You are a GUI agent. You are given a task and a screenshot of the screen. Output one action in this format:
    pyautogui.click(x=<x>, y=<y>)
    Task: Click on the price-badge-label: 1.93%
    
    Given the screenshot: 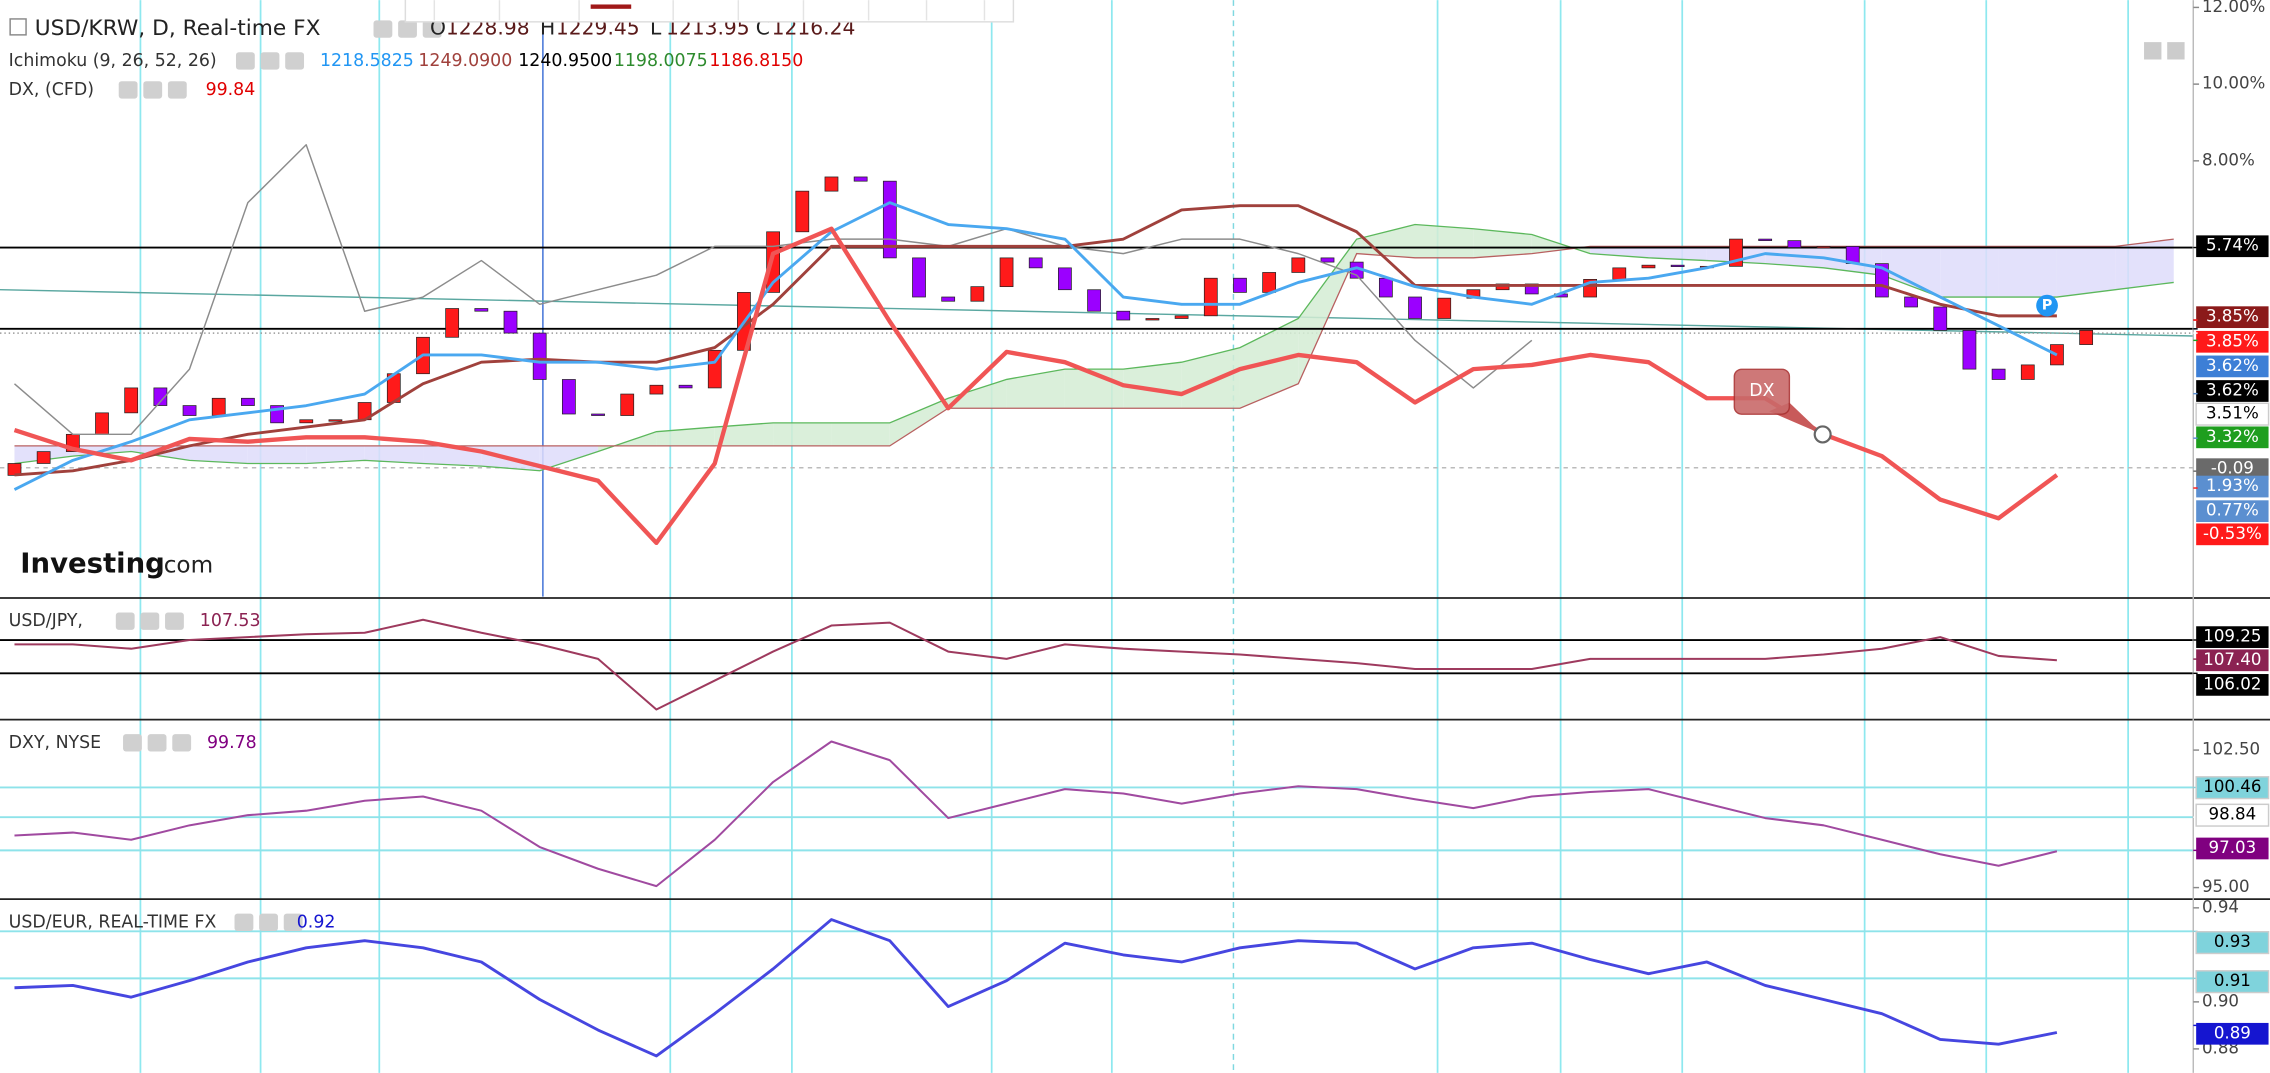 What is the action you would take?
    pyautogui.click(x=2232, y=485)
    